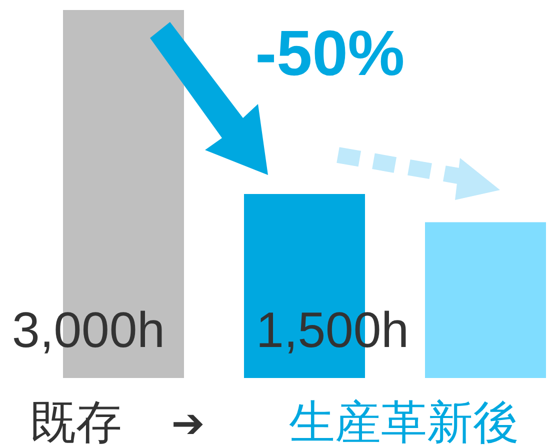 The image size is (552, 448). Describe the element at coordinates (404, 422) in the screenshot. I see `text: 生産革新後` at that location.